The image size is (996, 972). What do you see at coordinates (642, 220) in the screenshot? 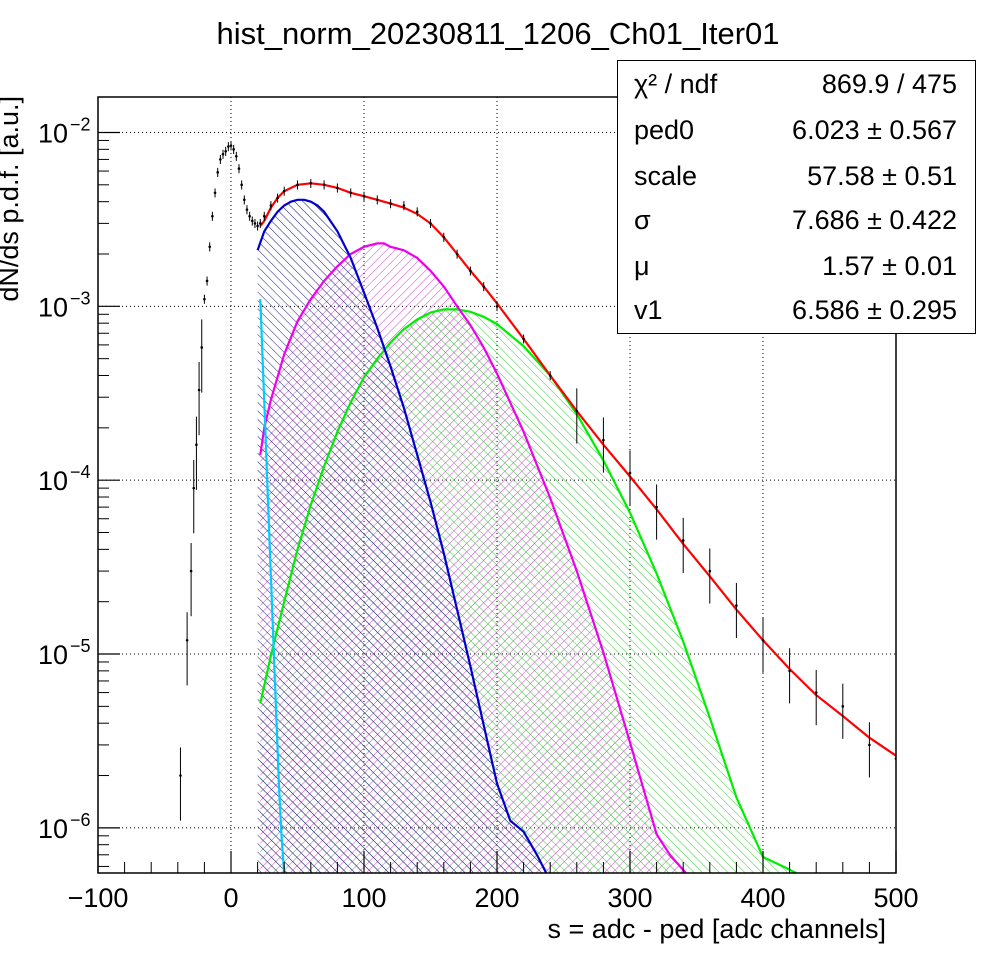
I see `stats-key: σ` at bounding box center [642, 220].